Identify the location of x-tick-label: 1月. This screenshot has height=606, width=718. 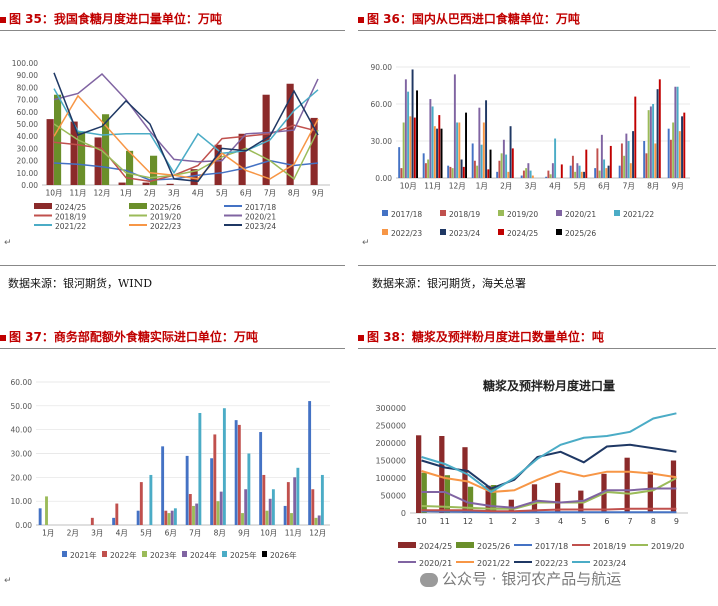
(48, 533).